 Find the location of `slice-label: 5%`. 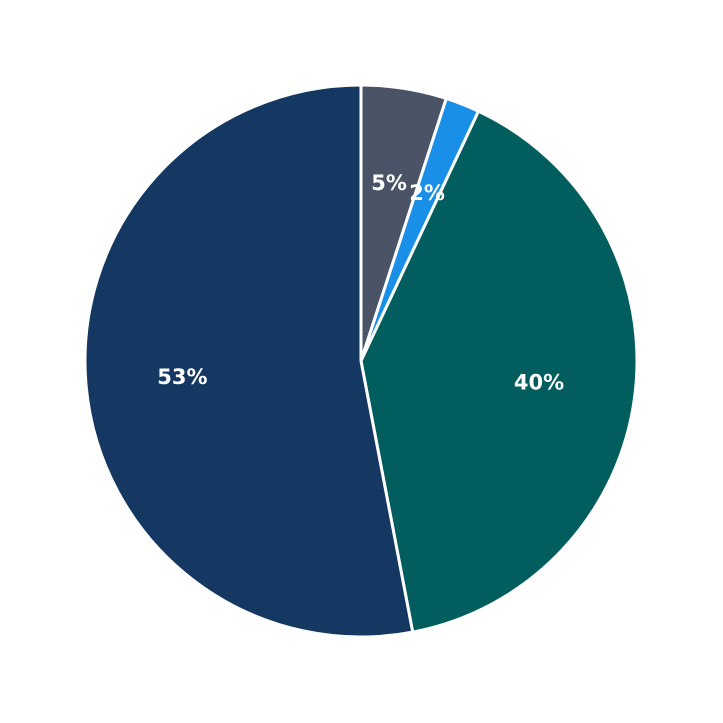

slice-label: 5% is located at coordinates (389, 183).